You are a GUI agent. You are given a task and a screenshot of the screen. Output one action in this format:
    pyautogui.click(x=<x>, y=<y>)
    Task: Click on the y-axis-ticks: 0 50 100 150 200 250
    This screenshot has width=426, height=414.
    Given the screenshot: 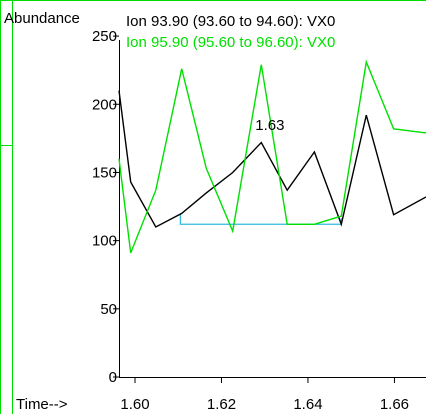 What is the action you would take?
    pyautogui.click(x=105, y=207)
    